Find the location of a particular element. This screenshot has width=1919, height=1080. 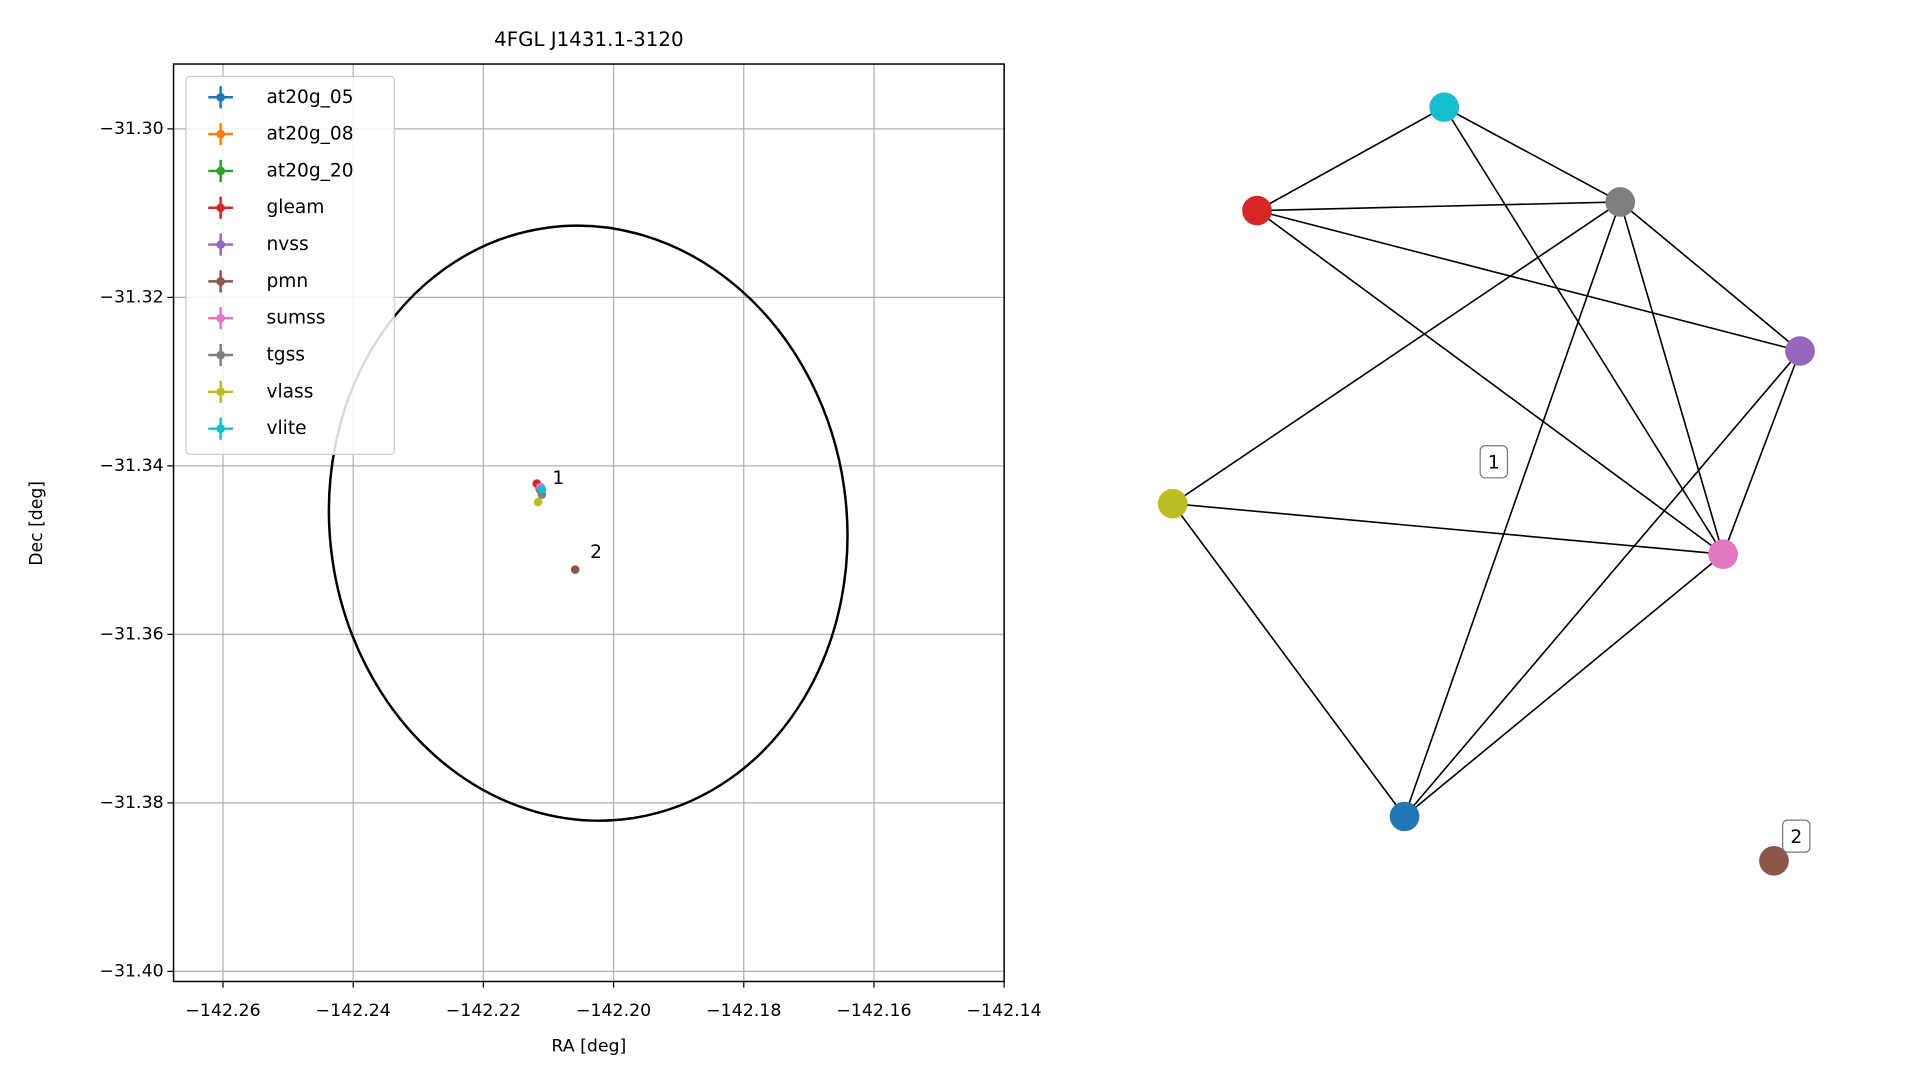

legend-label: pmn is located at coordinates (288, 281).